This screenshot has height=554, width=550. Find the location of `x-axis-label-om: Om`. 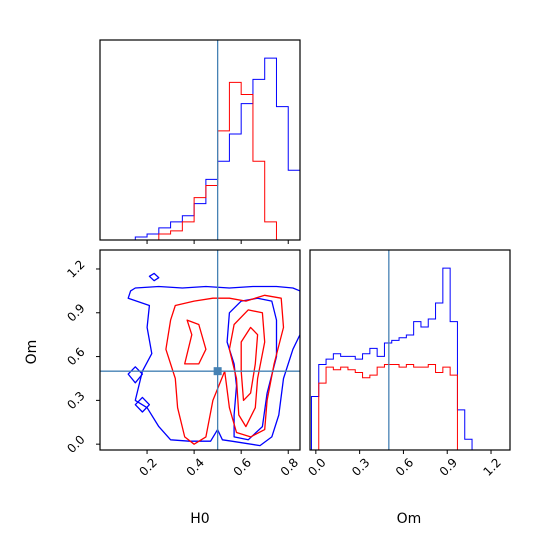

x-axis-label-om: Om is located at coordinates (409, 519).